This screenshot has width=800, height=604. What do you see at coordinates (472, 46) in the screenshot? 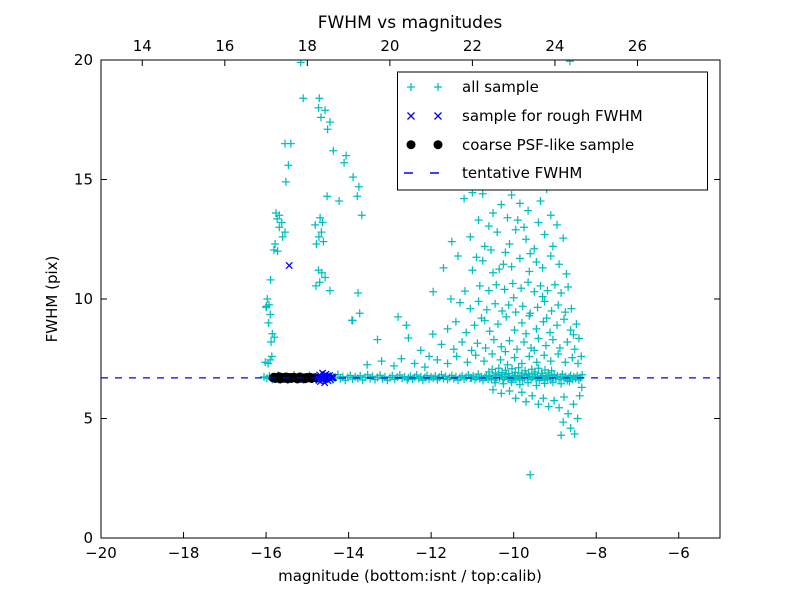
I see `x-axis-top-tick-label: 22` at bounding box center [472, 46].